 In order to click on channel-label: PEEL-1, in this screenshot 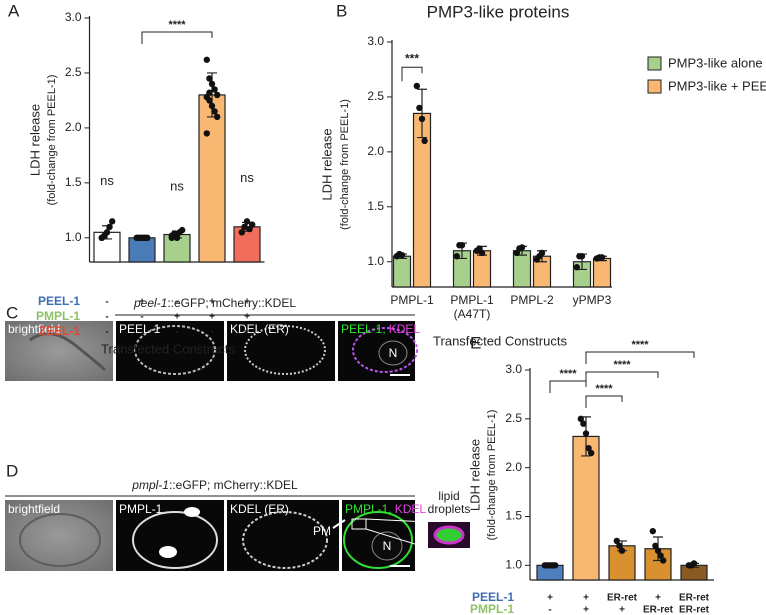, I will do `click(363, 329)`.